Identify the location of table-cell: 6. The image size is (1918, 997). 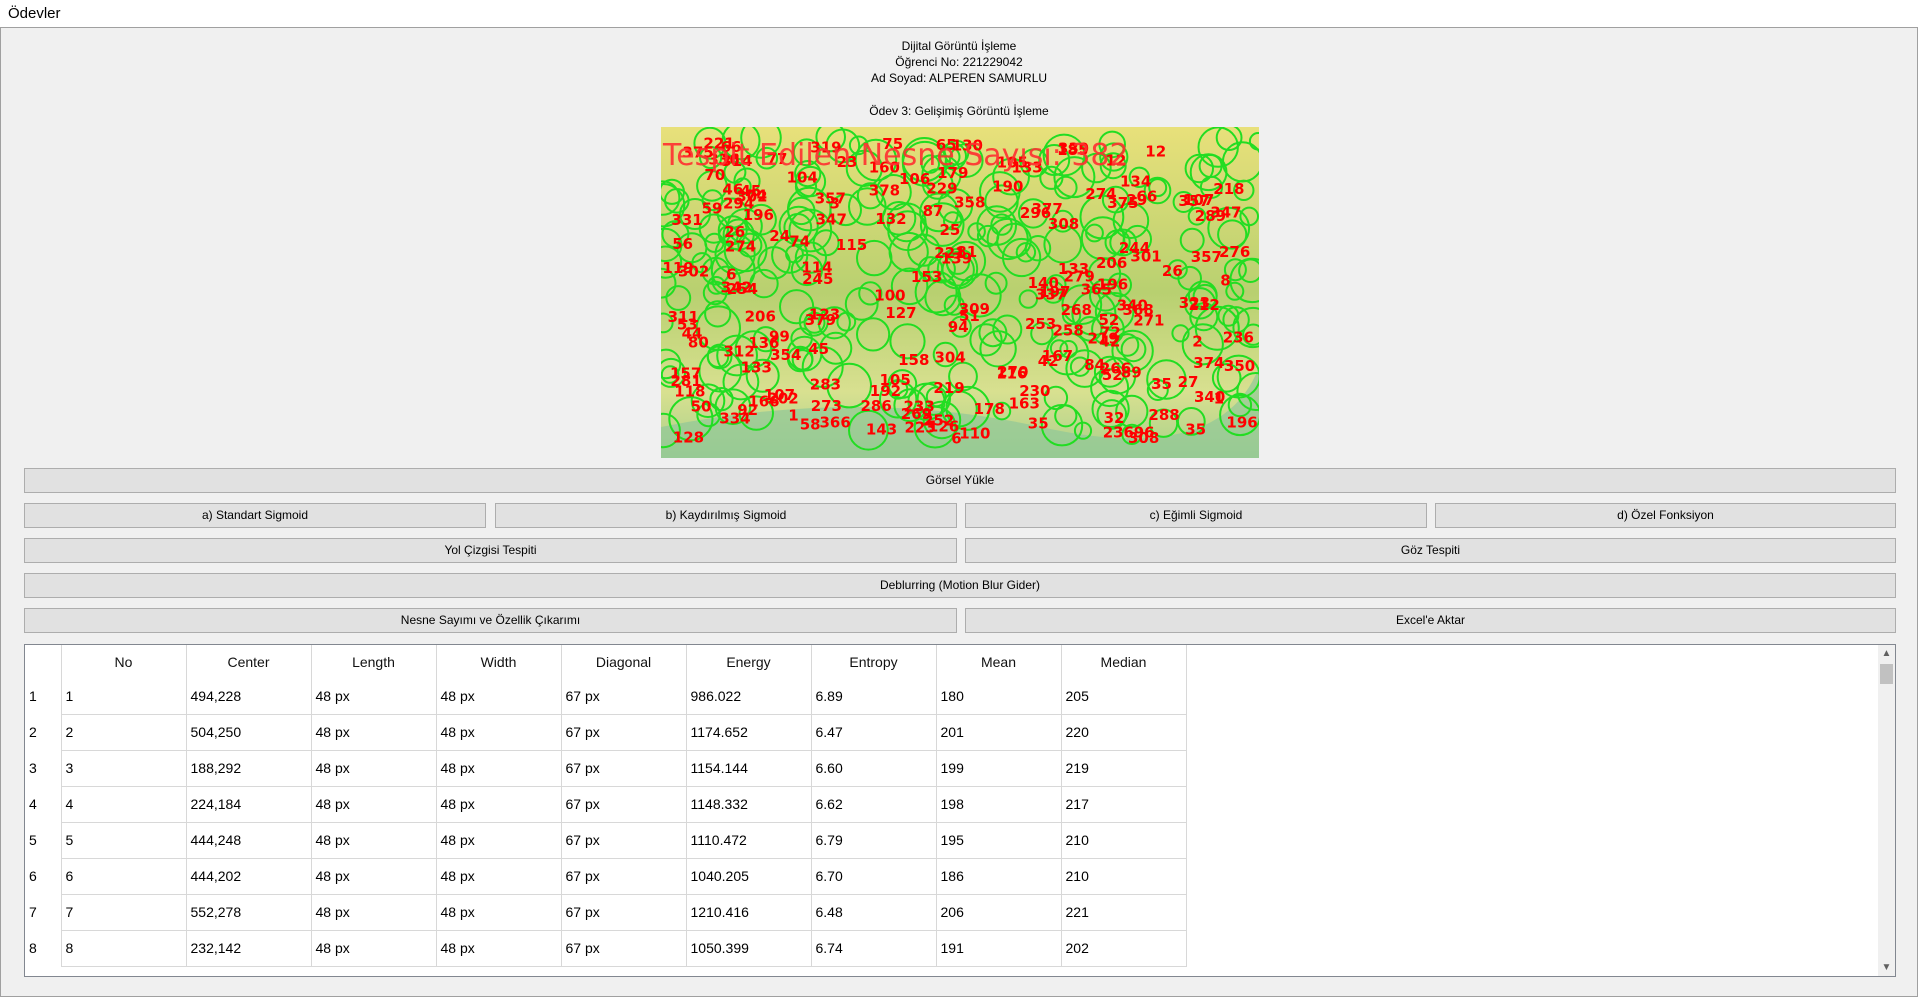
(124, 876).